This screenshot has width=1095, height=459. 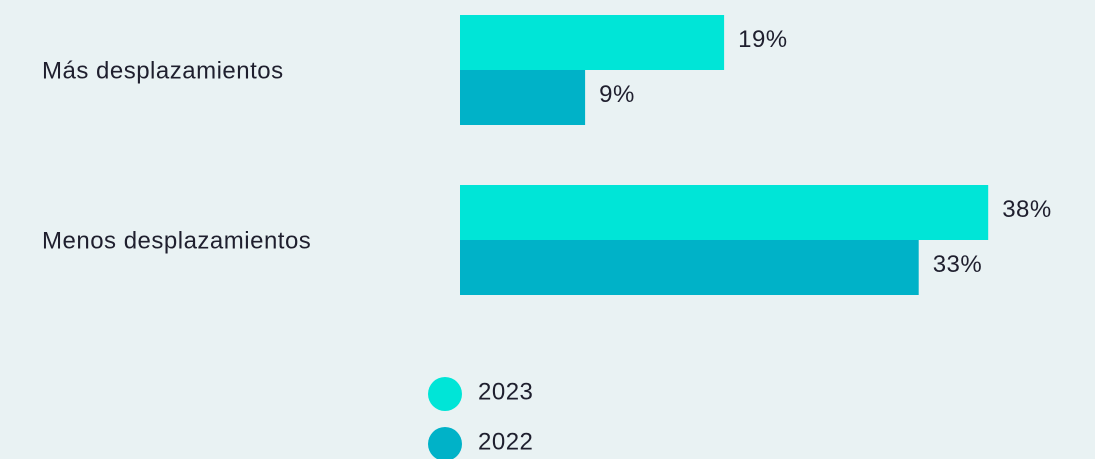 I want to click on value-label: 33%, so click(x=958, y=264).